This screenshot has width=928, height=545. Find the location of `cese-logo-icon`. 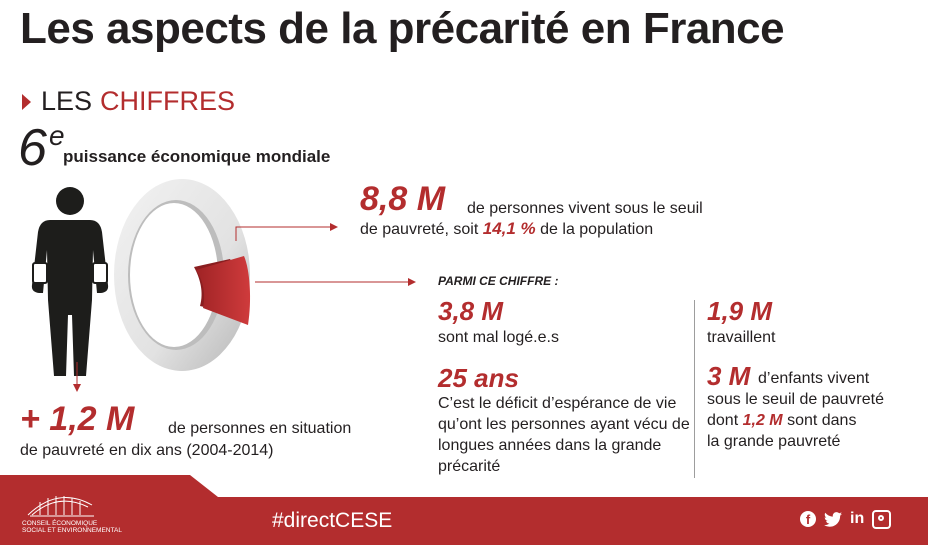

cese-logo-icon is located at coordinates (60, 506).